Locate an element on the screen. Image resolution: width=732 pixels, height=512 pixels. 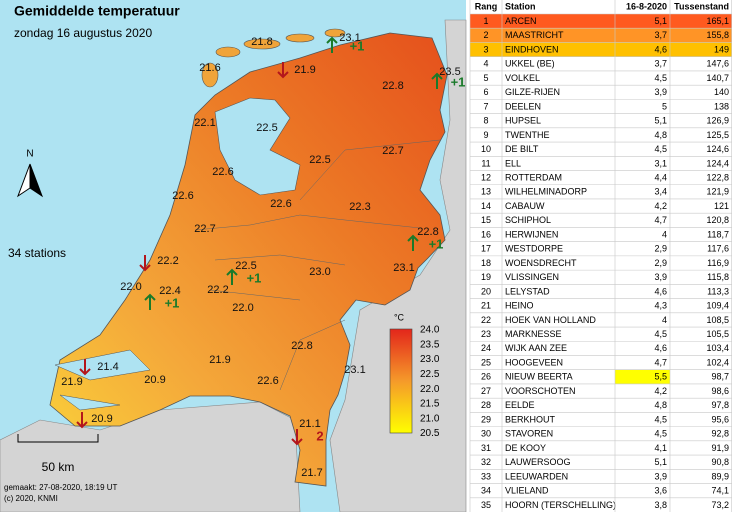
station-value: 22.0 is located at coordinates (242, 308).